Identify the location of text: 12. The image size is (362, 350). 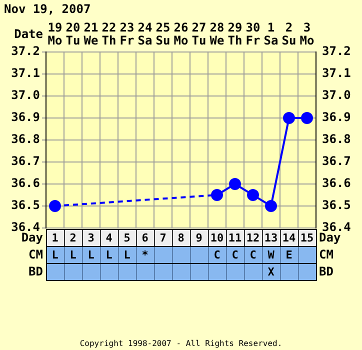
(253, 237).